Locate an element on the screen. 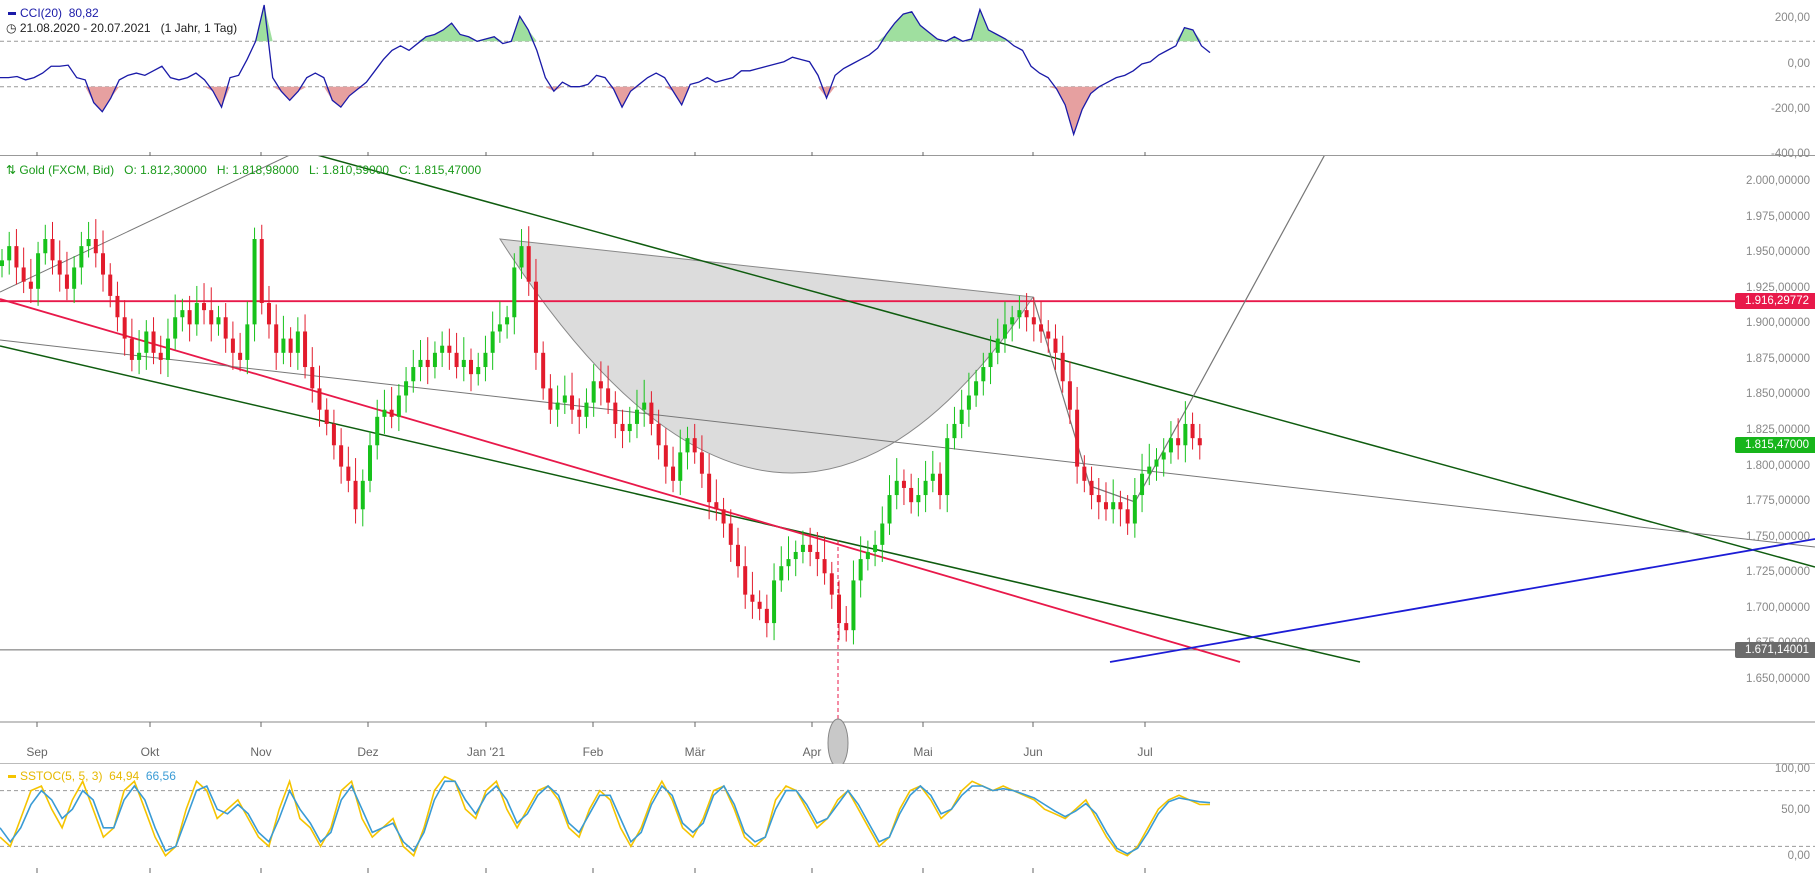  price-axis-label: 1.775,00000 is located at coordinates (1778, 501).